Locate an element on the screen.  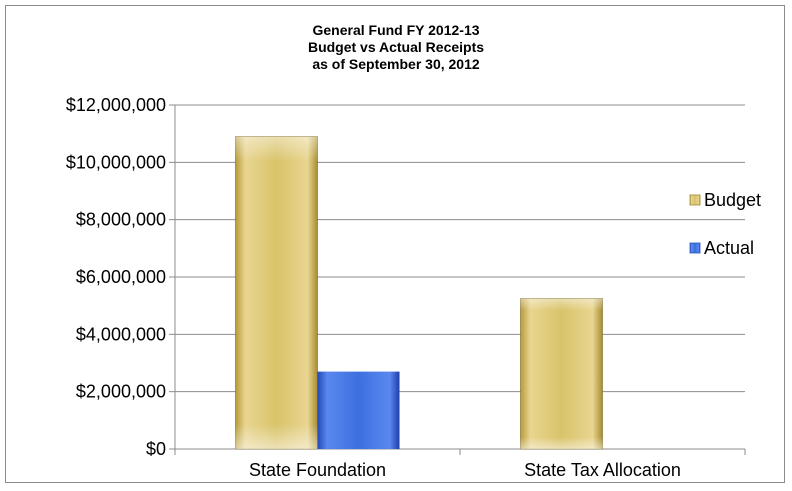
x-category-label: State Tax Allocation is located at coordinates (602, 470).